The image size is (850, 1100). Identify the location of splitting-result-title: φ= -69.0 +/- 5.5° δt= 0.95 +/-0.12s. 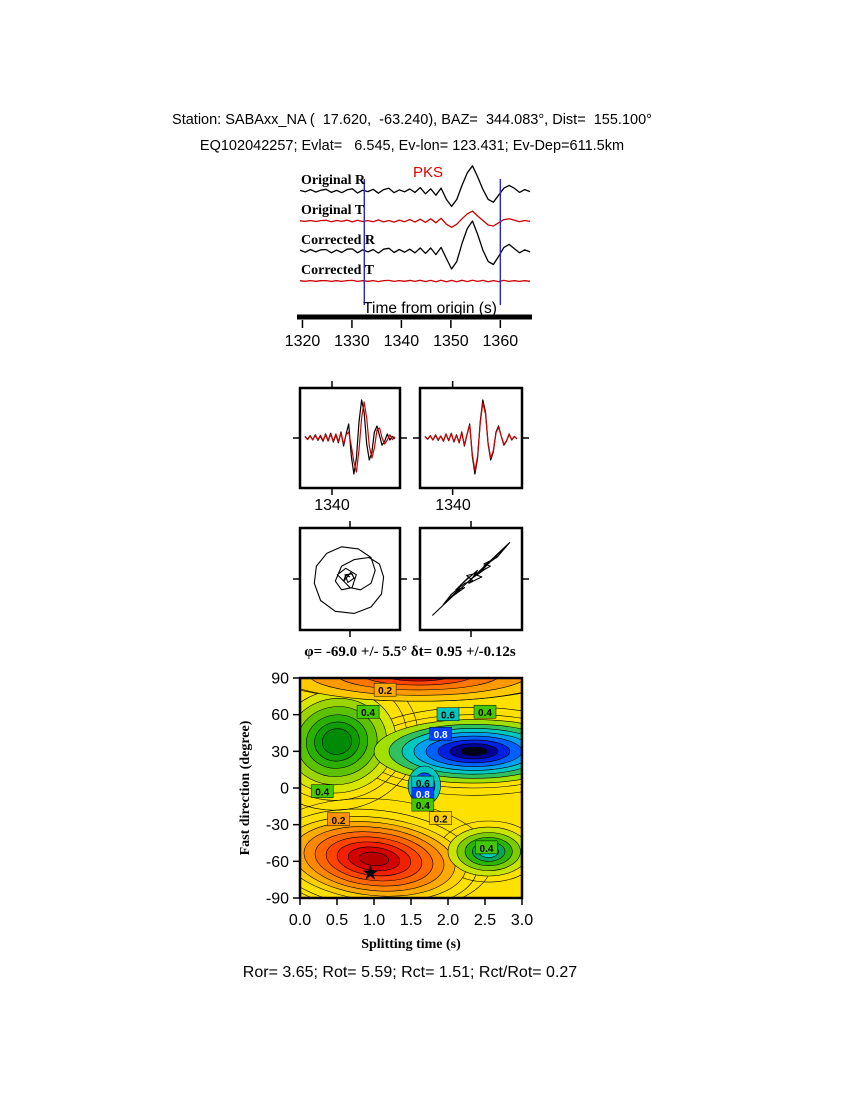
(410, 652).